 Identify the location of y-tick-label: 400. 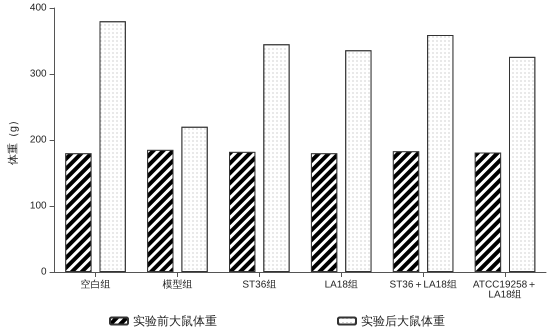
(39, 8).